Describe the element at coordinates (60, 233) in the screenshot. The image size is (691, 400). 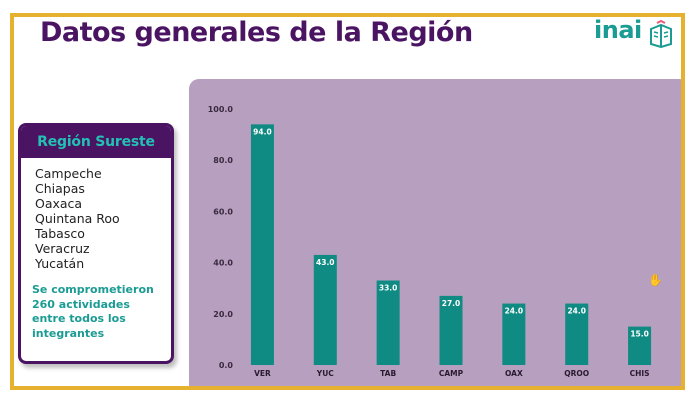
I see `state-item: Tabasco` at that location.